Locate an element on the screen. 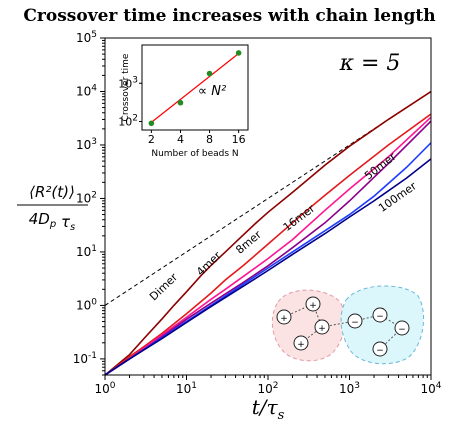 The image size is (459, 431). inset-x-tick-label: 16 is located at coordinates (239, 139).